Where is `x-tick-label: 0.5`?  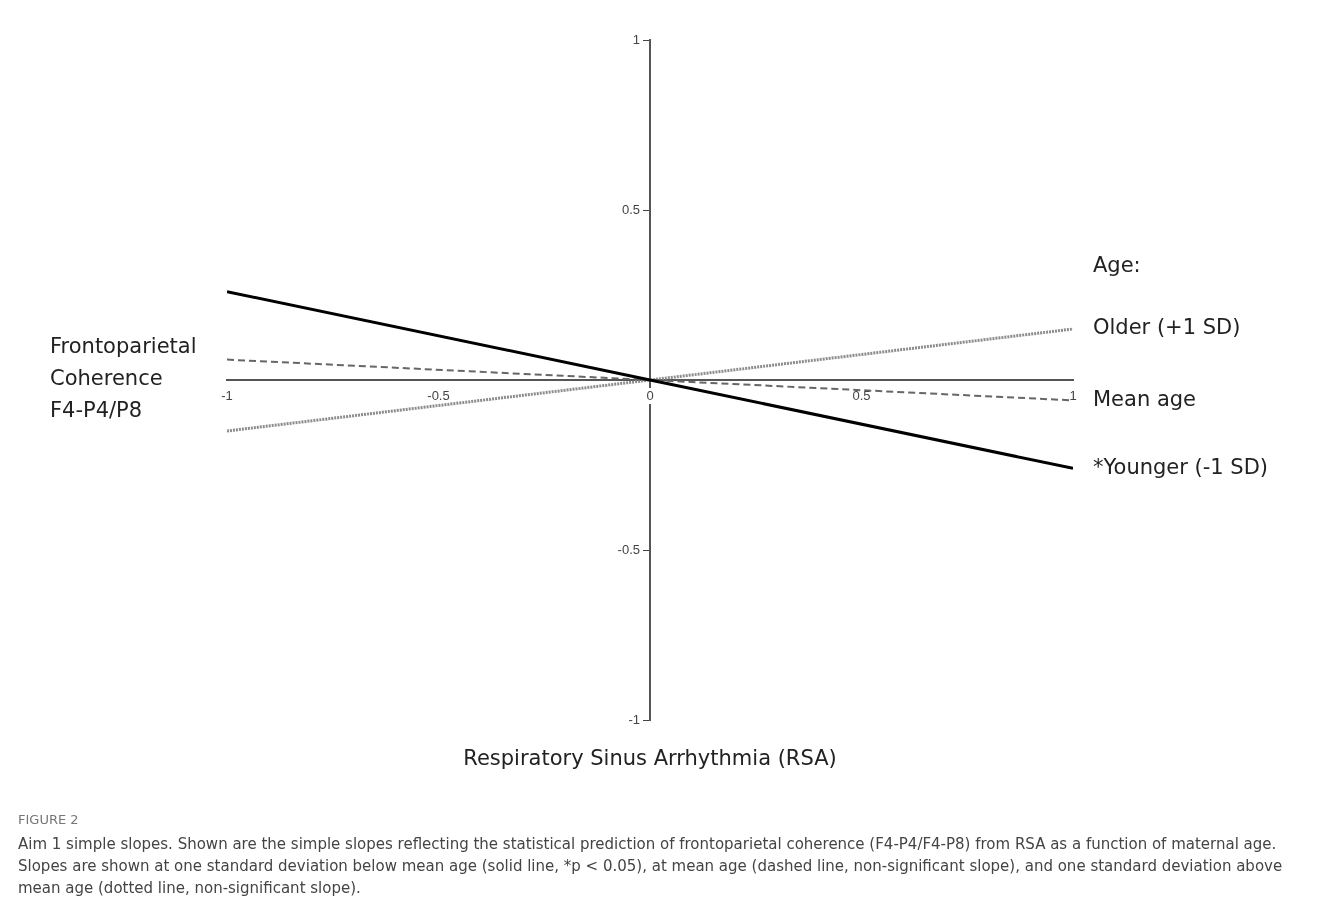
x-tick-label: 0.5 is located at coordinates (861, 395).